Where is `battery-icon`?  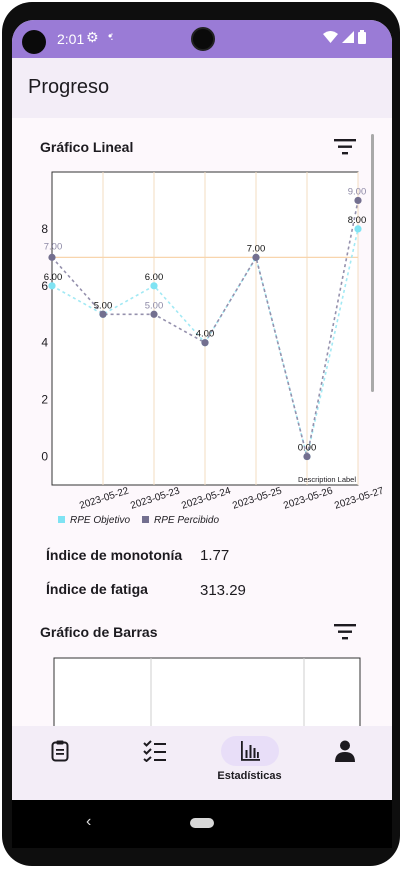
battery-icon is located at coordinates (362, 37).